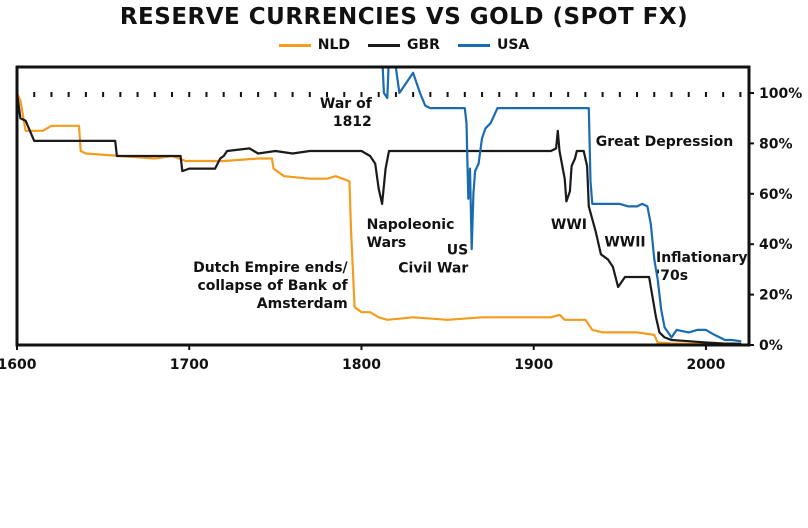 This screenshot has height=528, width=808. I want to click on legend-item-nld: NLD, so click(314, 45).